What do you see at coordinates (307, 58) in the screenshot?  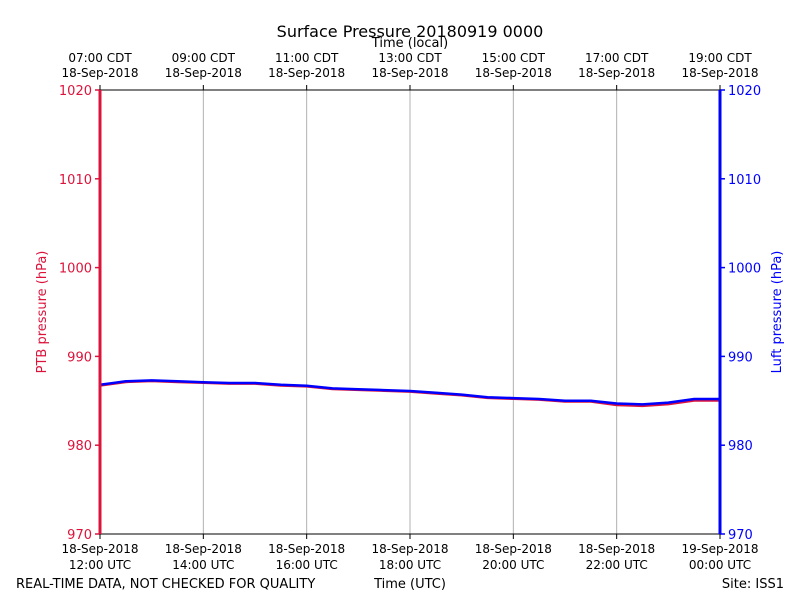 I see `top-x-tick-time: 11:00 CDT` at bounding box center [307, 58].